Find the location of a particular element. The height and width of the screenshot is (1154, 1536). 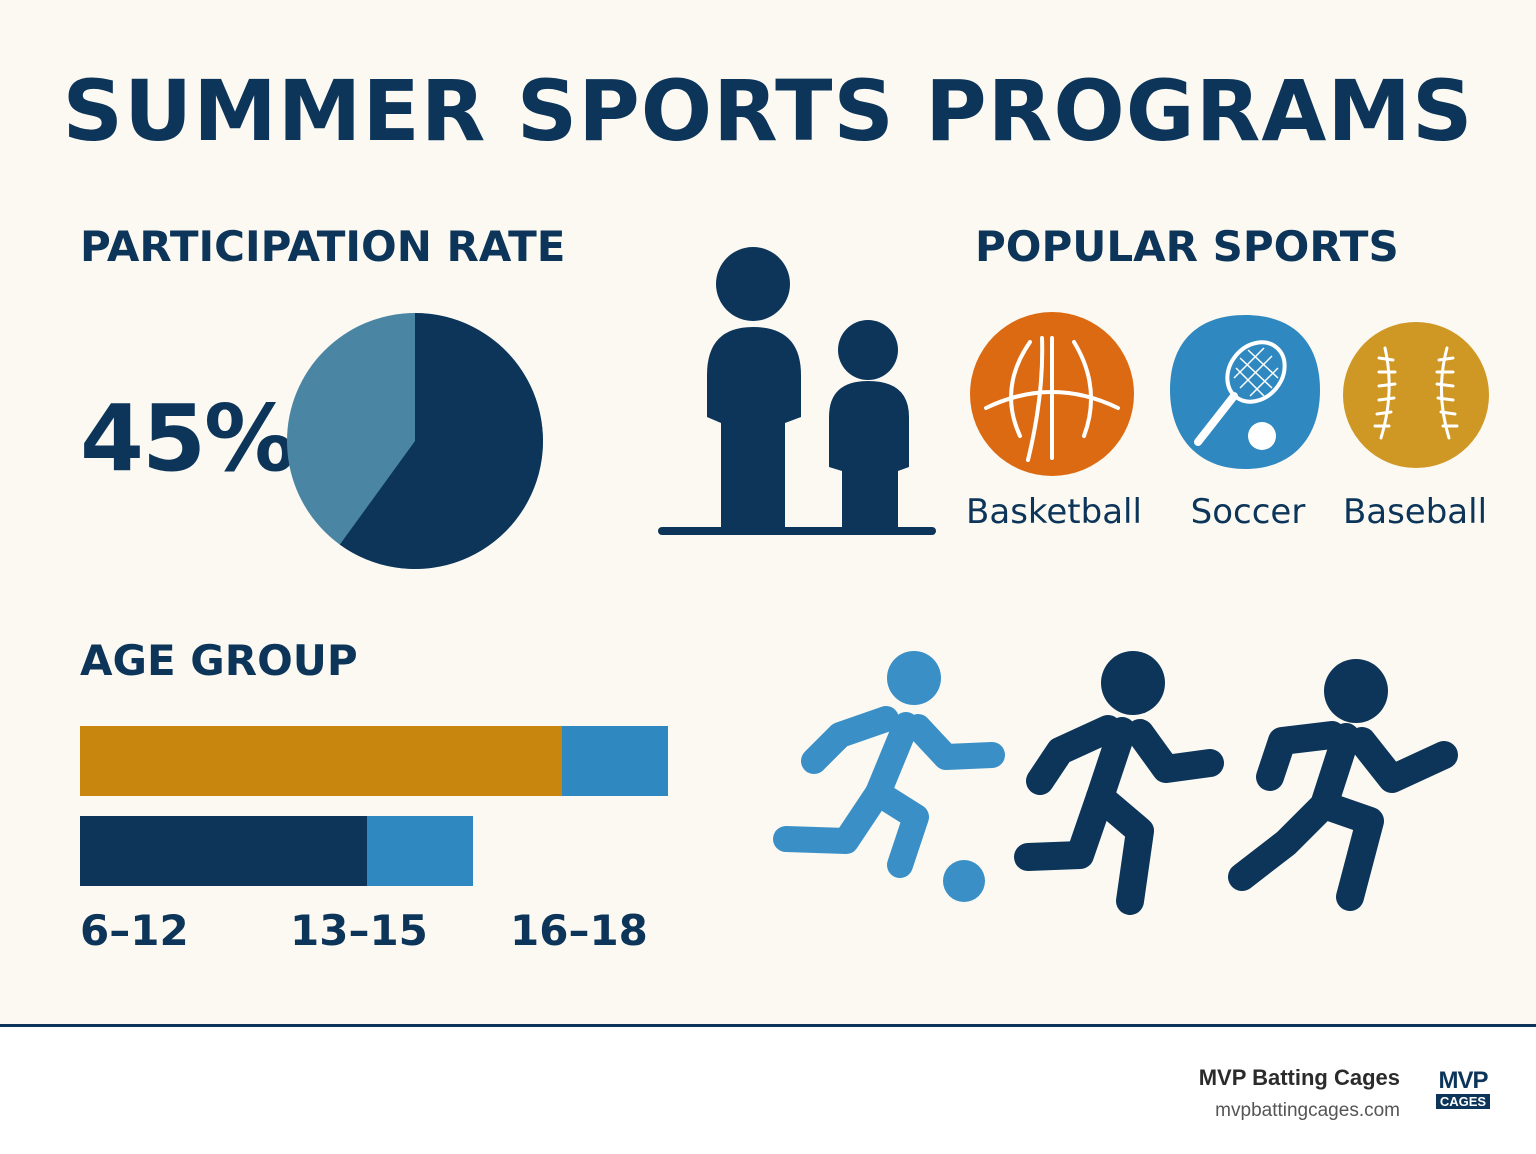

participation-pie-chart is located at coordinates (415, 441).